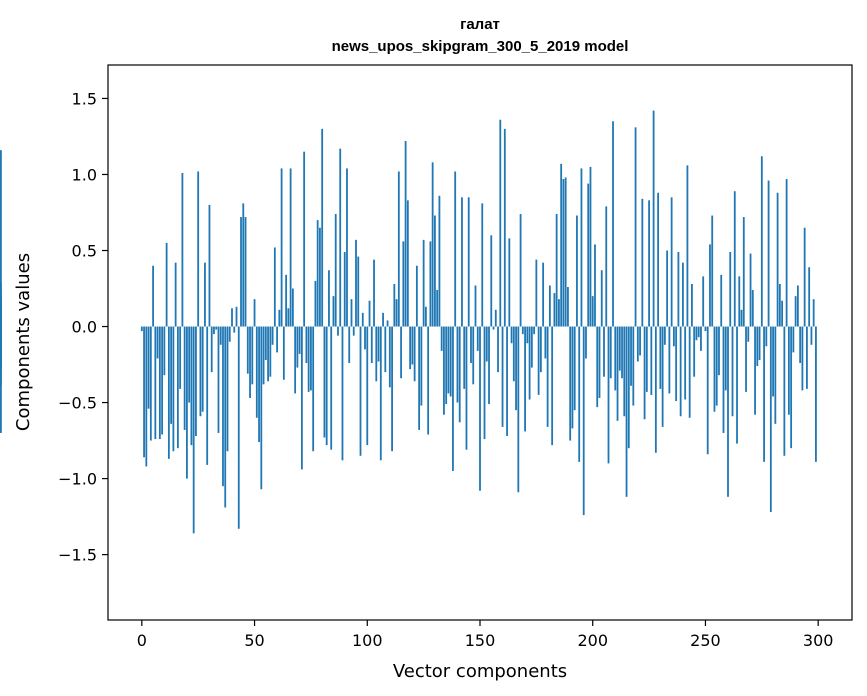  I want to click on y-axis-ticks: −1.5 −1.0 −0.5 0.0 0.5 1.0 1.5, so click(83, 327).